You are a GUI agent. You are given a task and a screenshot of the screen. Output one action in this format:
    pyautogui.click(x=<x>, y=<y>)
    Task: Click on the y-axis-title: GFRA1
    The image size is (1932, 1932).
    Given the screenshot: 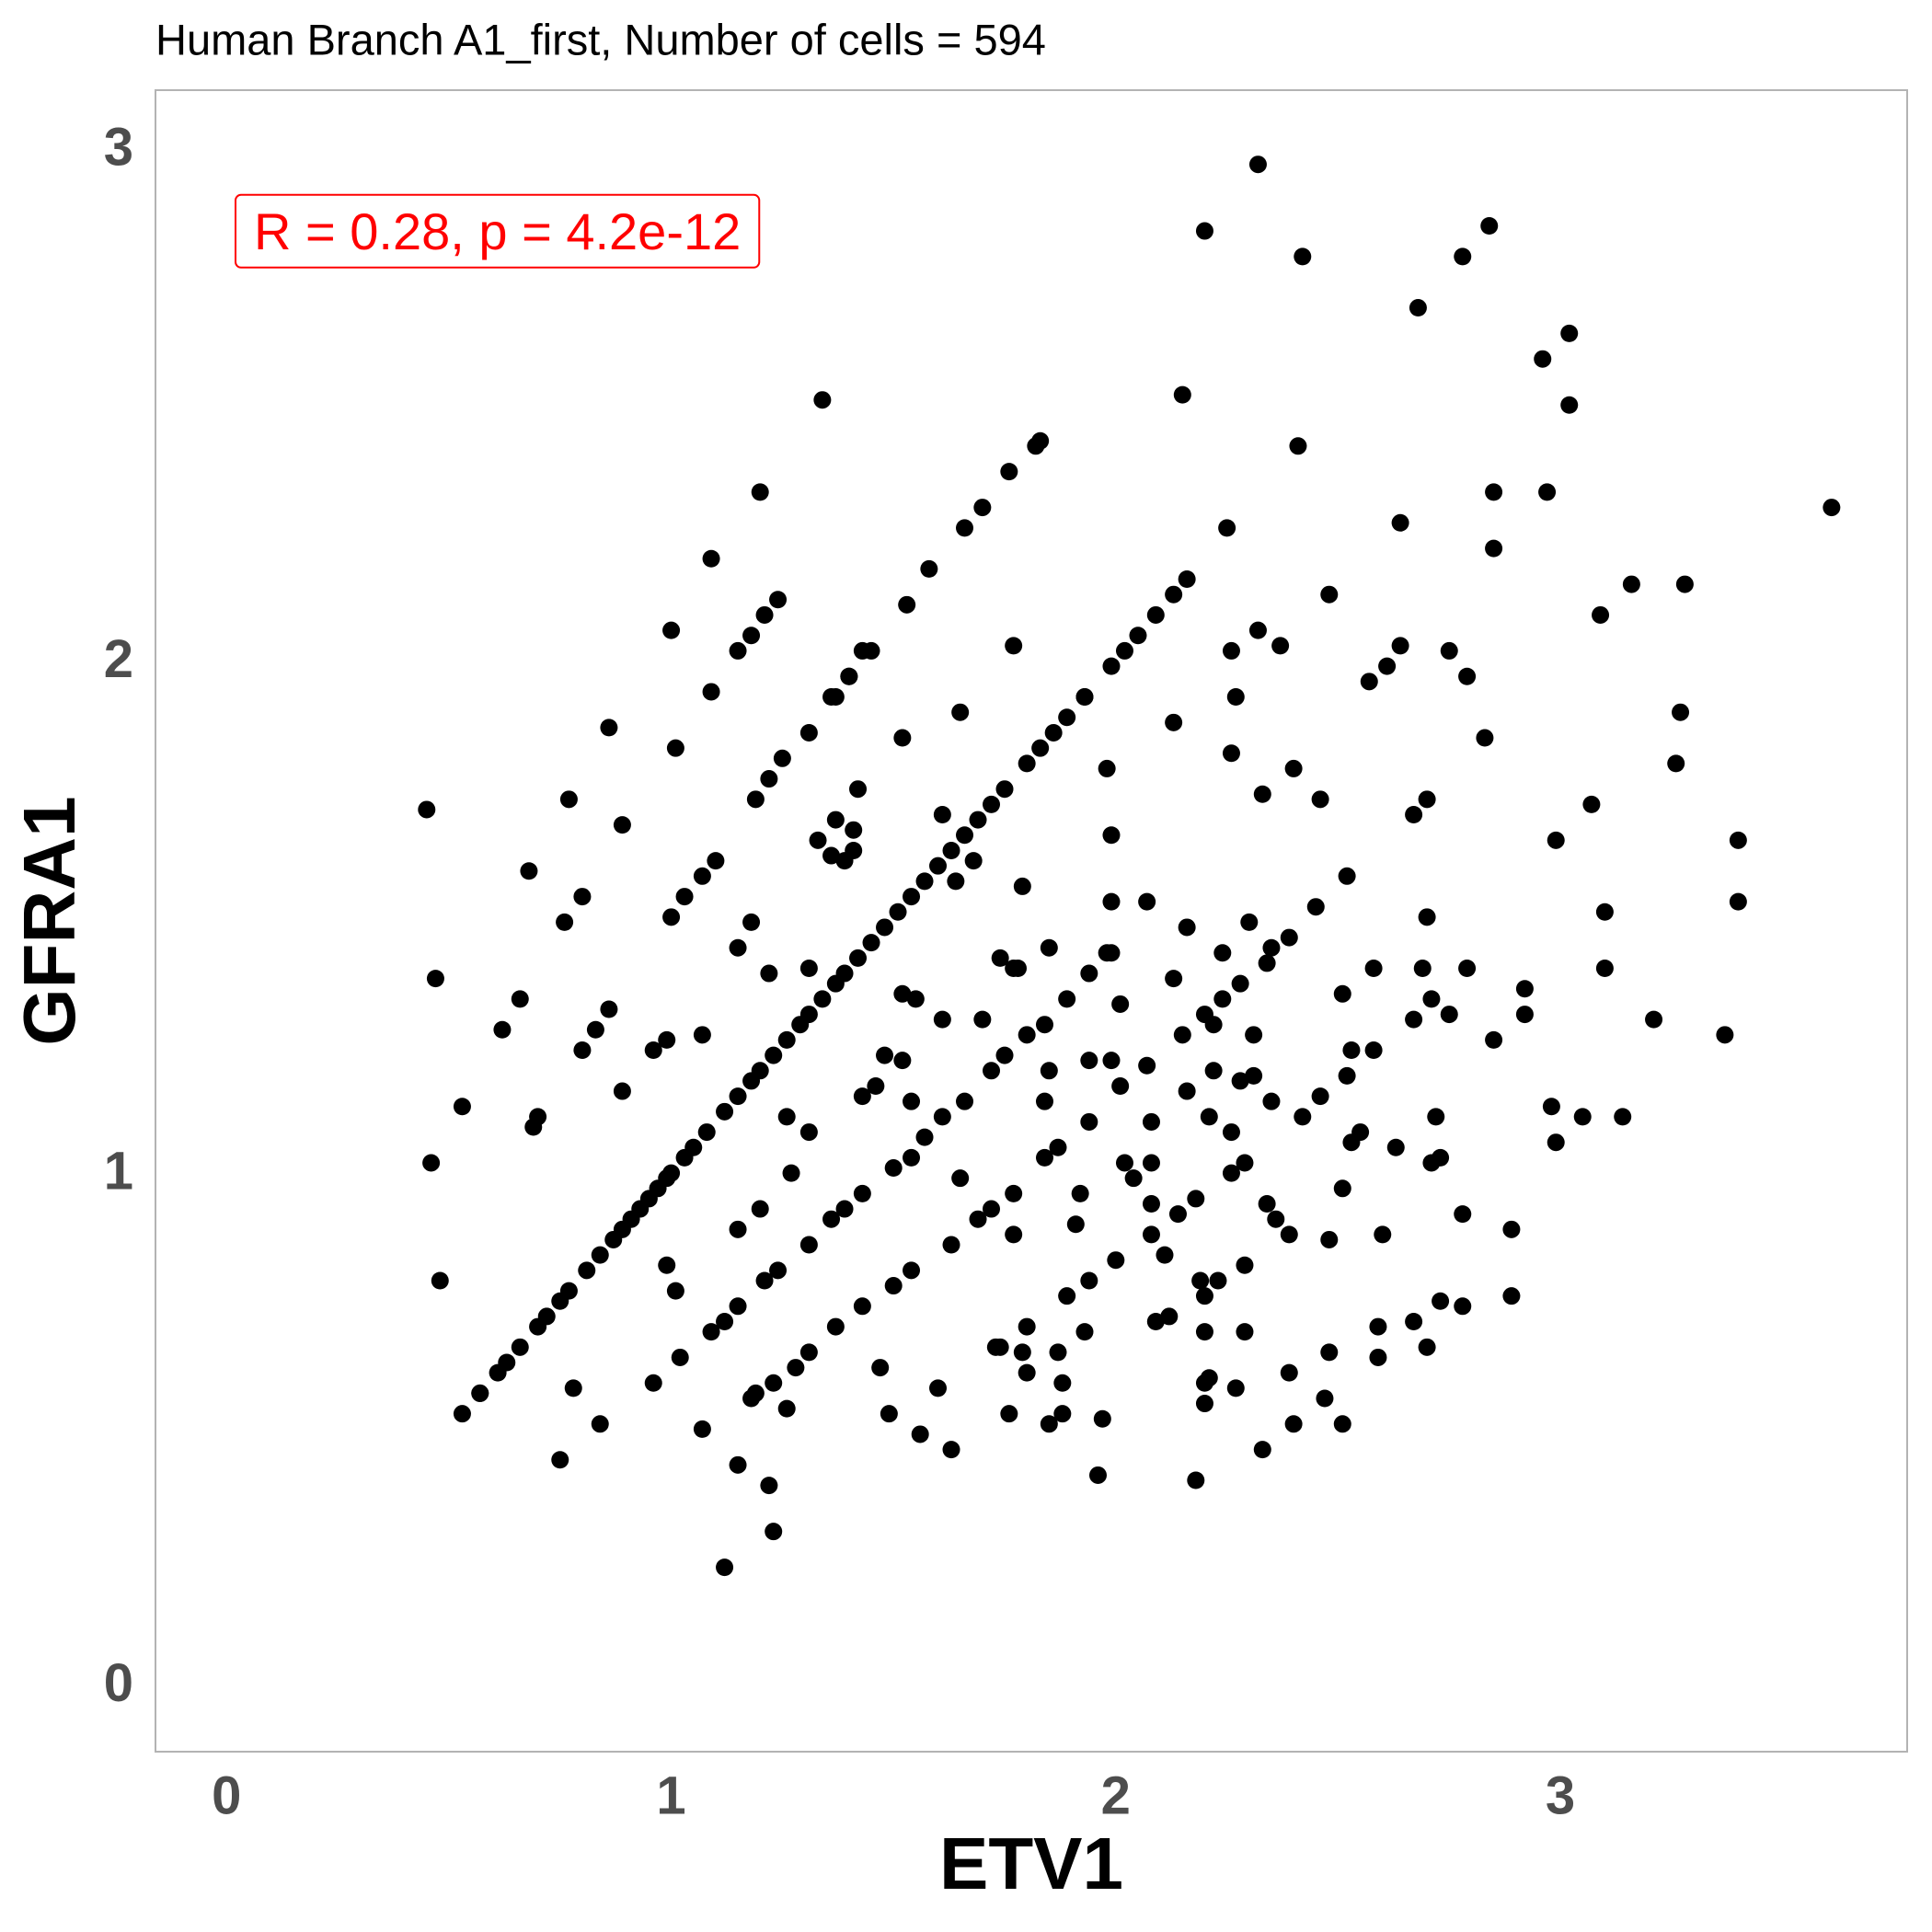 What is the action you would take?
    pyautogui.click(x=49, y=920)
    